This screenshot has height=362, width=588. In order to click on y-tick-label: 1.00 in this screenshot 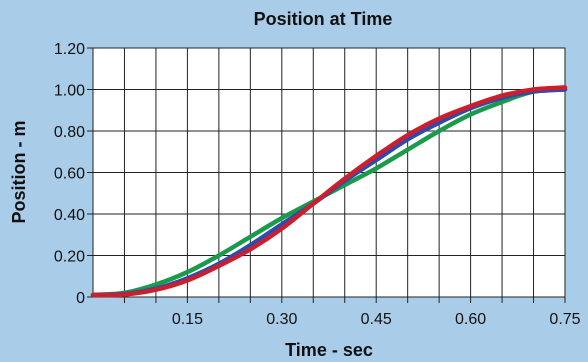, I will do `click(69, 91)`.